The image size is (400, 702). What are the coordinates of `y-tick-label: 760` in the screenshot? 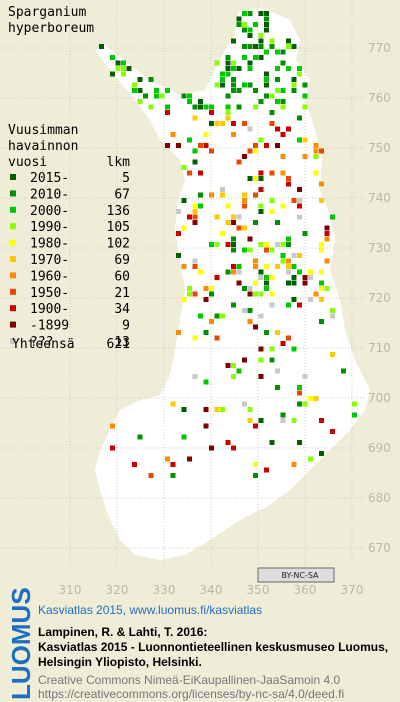 It's located at (379, 98).